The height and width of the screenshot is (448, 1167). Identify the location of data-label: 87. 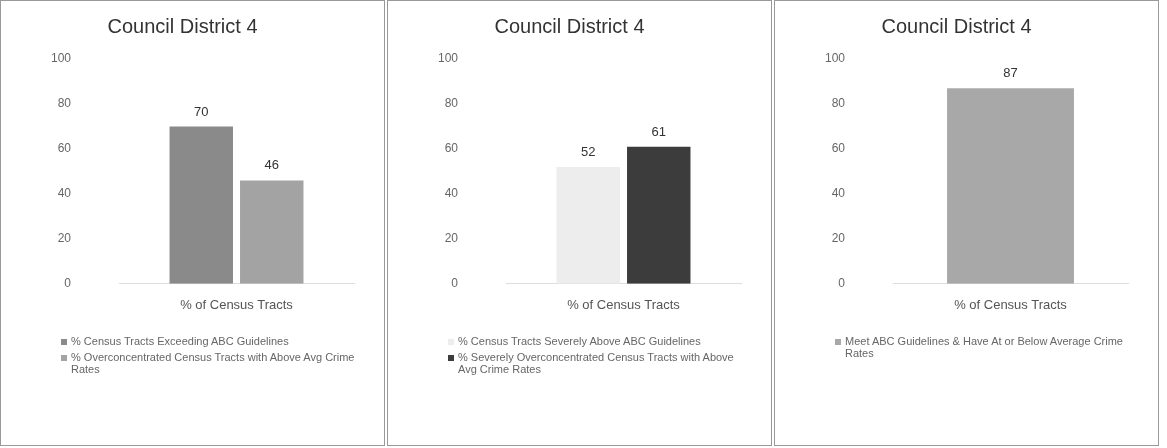
(1010, 73).